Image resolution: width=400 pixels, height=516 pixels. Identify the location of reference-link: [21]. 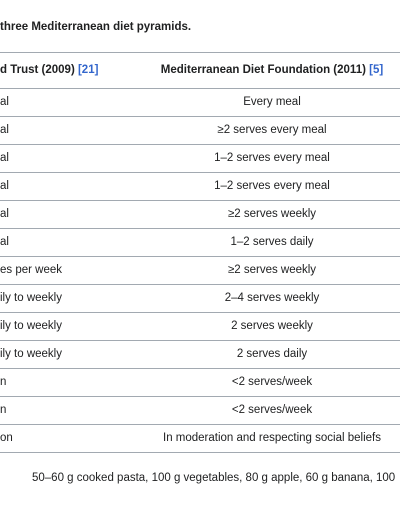
(88, 70).